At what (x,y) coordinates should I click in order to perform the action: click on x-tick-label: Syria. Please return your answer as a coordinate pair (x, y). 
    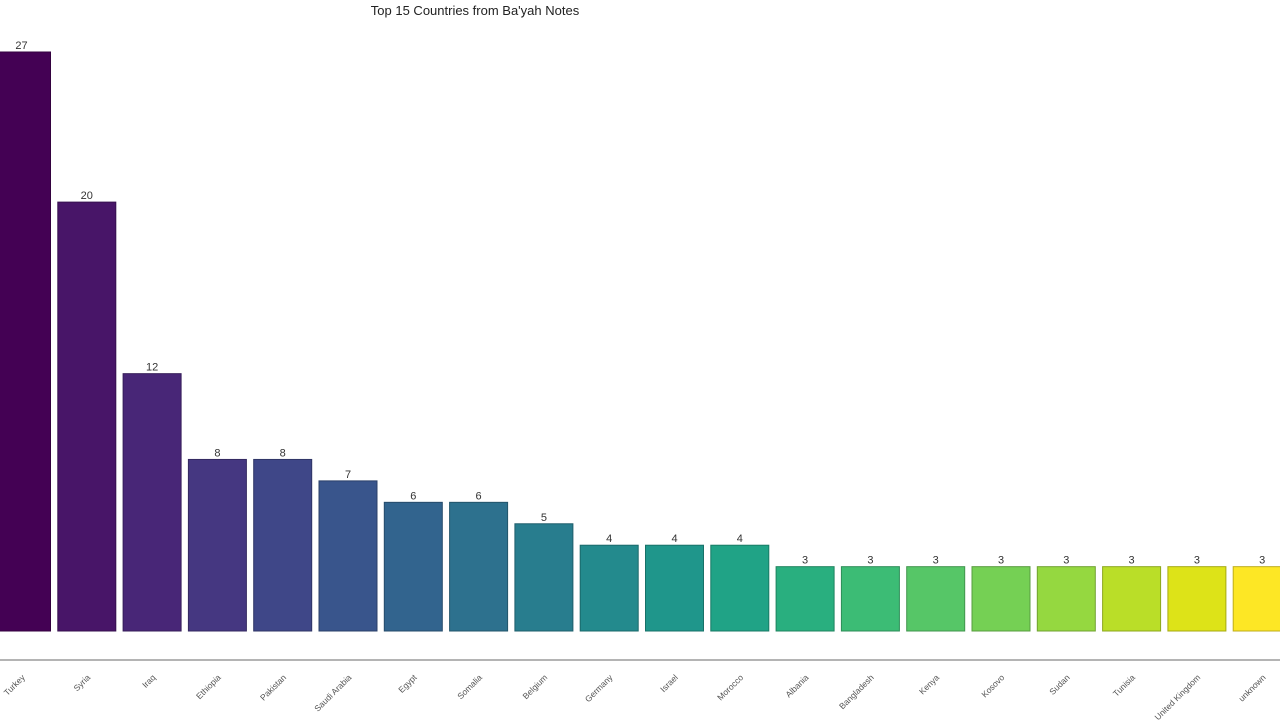
    Looking at the image, I should click on (81, 682).